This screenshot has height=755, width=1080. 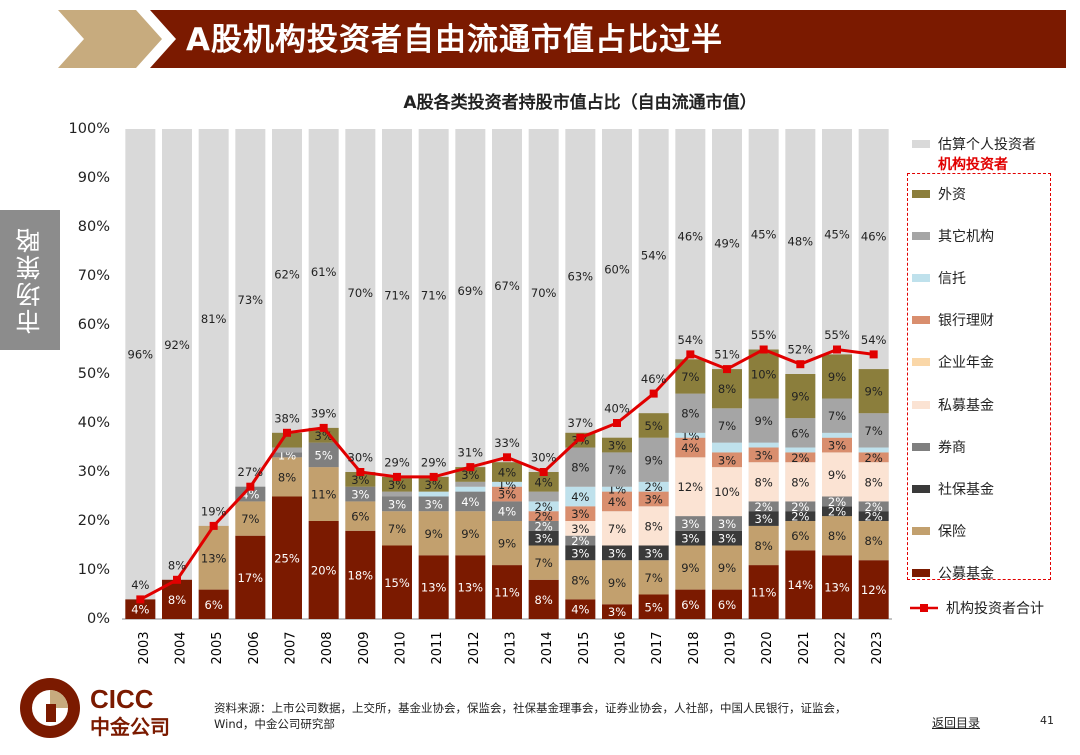 I want to click on y-tick-label: 50%, so click(x=94, y=374).